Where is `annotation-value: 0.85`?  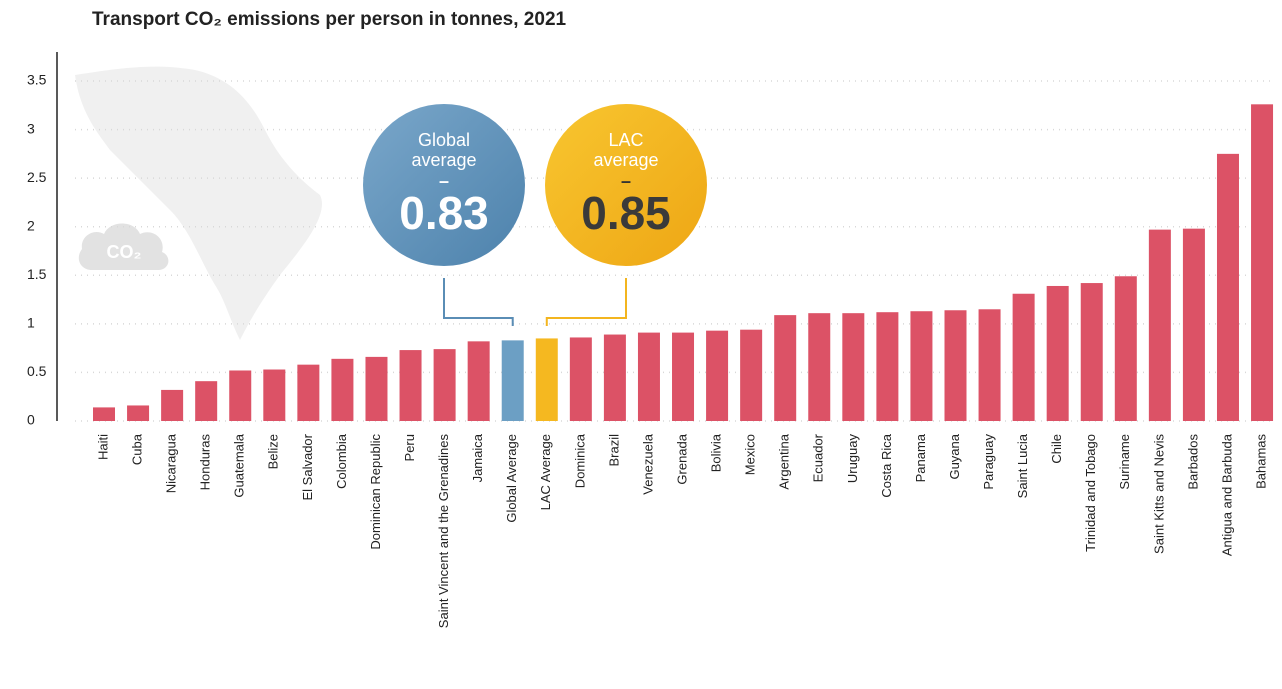 annotation-value: 0.85 is located at coordinates (626, 213).